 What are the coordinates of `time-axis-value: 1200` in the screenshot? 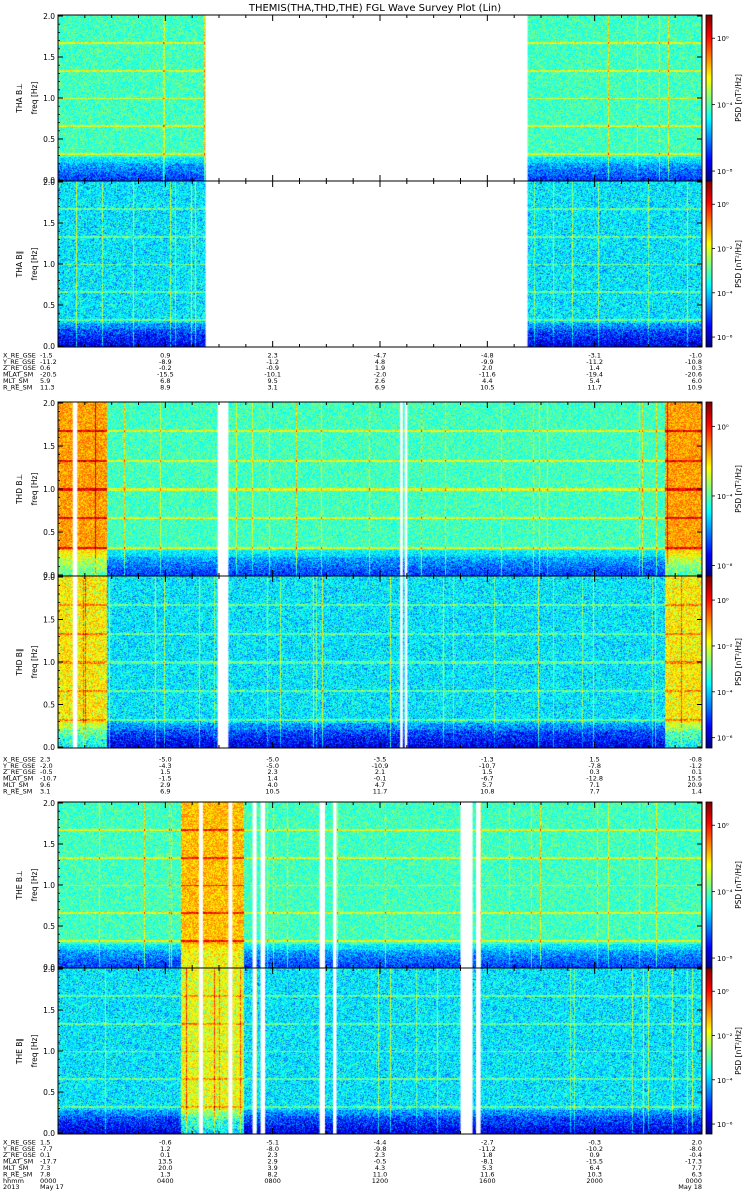 It's located at (380, 1181).